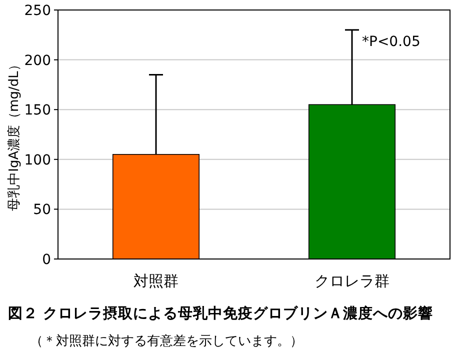 This screenshot has height=360, width=470. What do you see at coordinates (221, 313) in the screenshot?
I see `text: 図２ クロレラ摂取による母乳中免疫グロブリンＡ濃度への影響` at bounding box center [221, 313].